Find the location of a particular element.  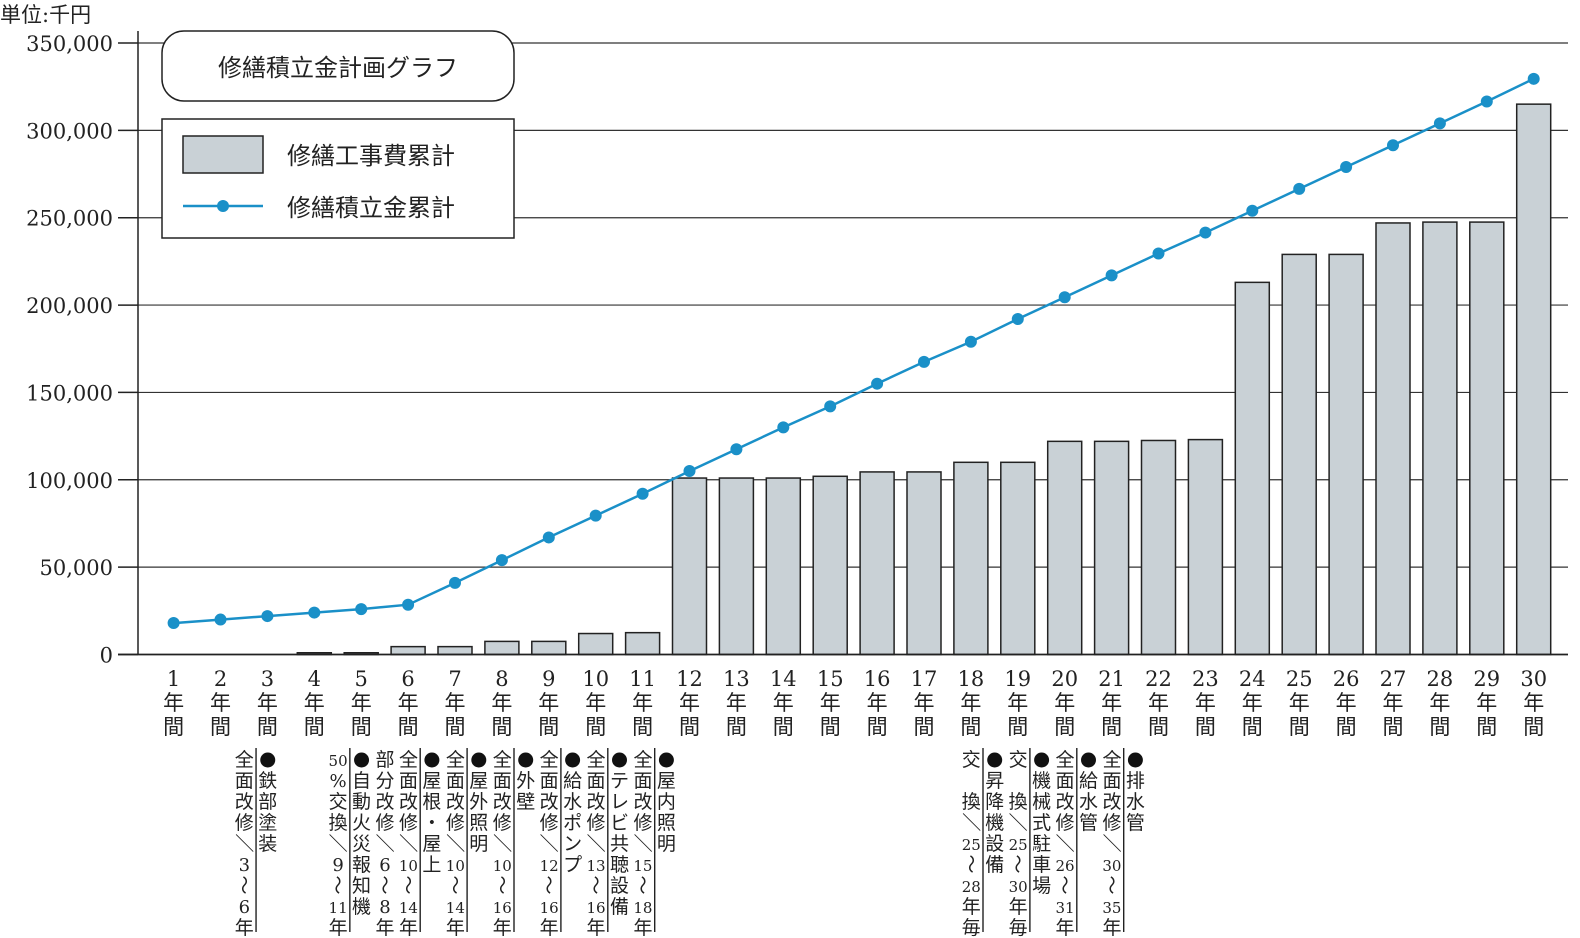

annotation: 50%交換／9～11年毎 is located at coordinates (337, 845).